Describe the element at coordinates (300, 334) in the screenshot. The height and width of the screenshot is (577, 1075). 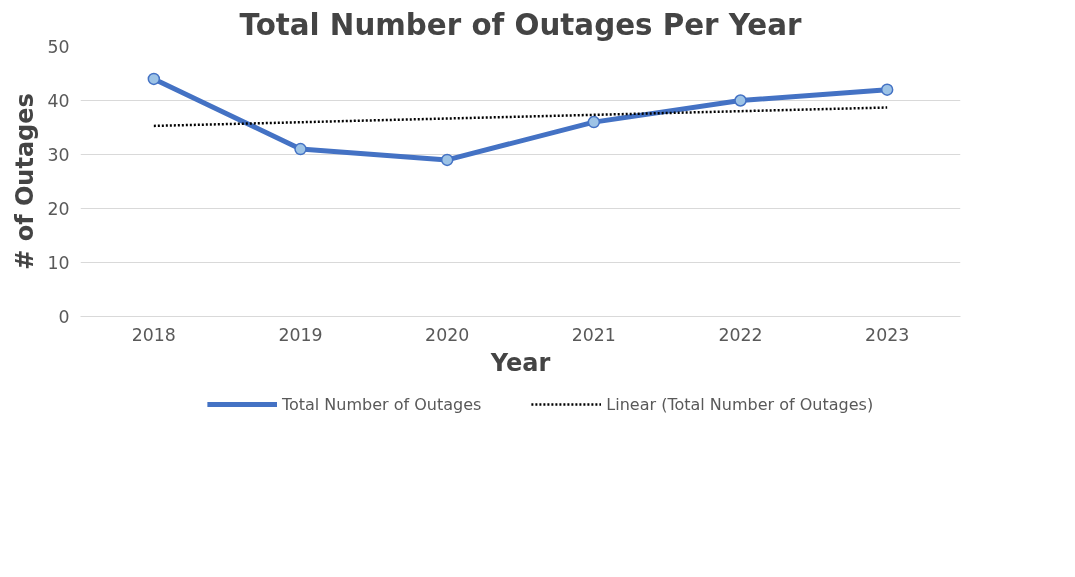
I see `x-tick-label: 2019` at that location.